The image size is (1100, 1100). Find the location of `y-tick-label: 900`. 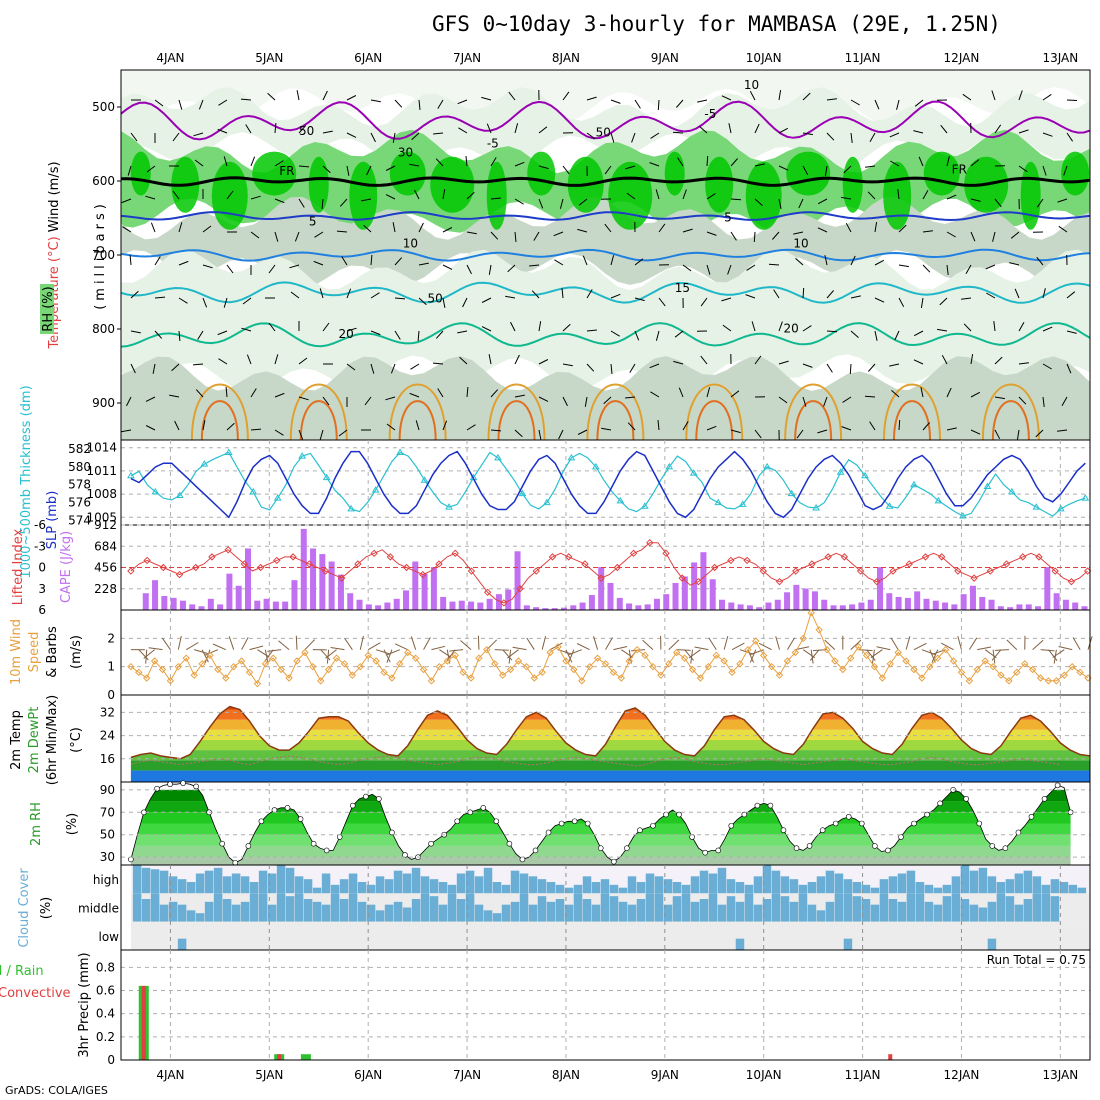

y-tick-label: 900 is located at coordinates (103, 403).